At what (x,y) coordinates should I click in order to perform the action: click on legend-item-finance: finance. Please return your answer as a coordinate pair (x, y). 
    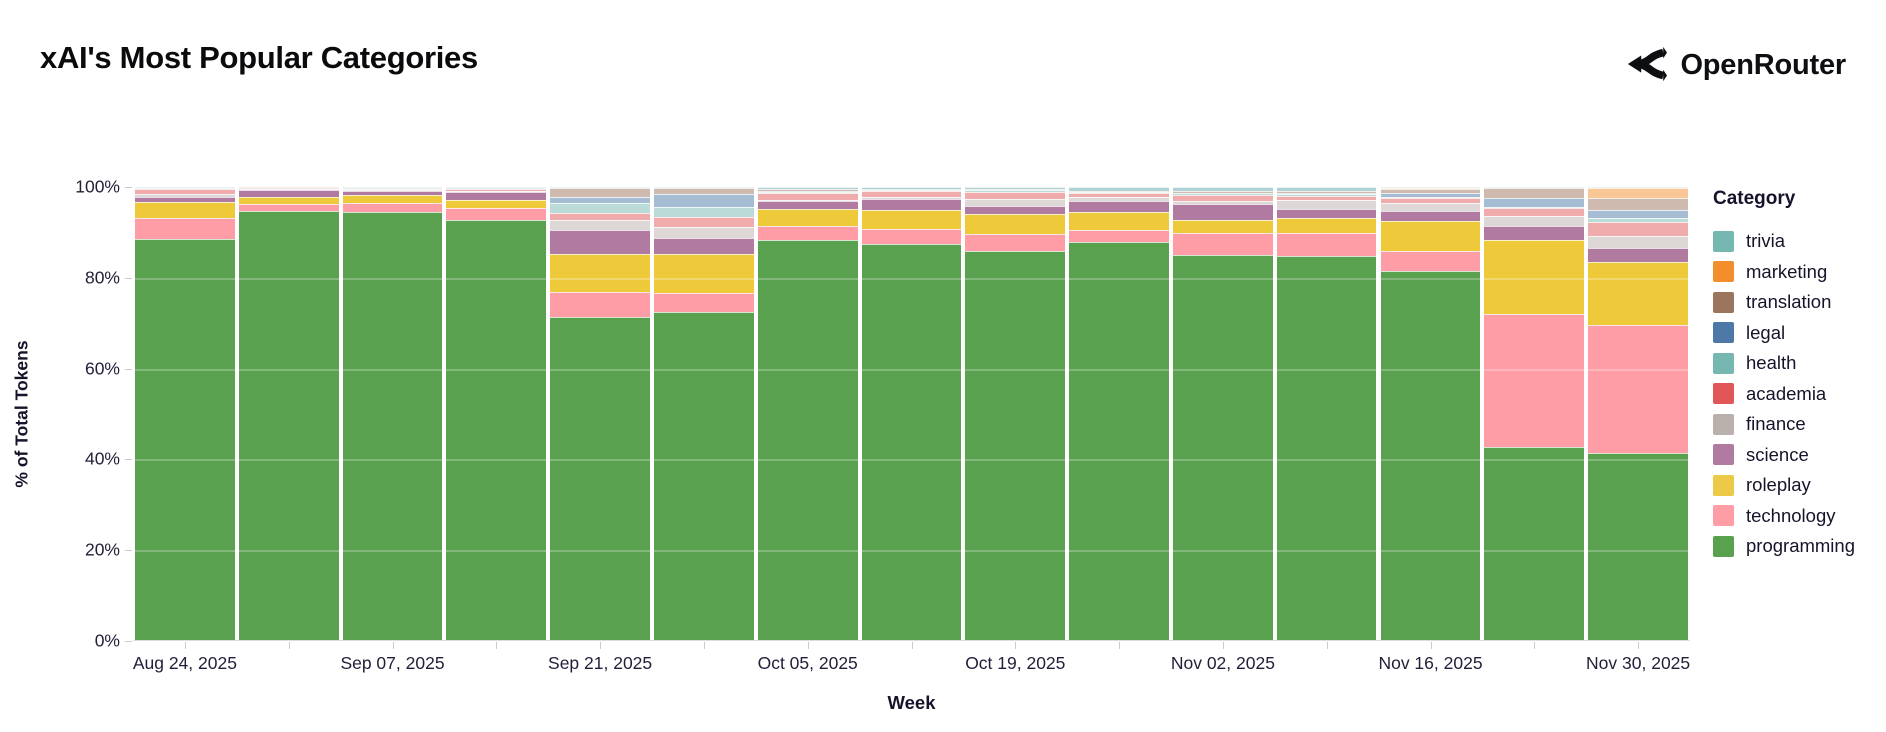
    Looking at the image, I should click on (1784, 424).